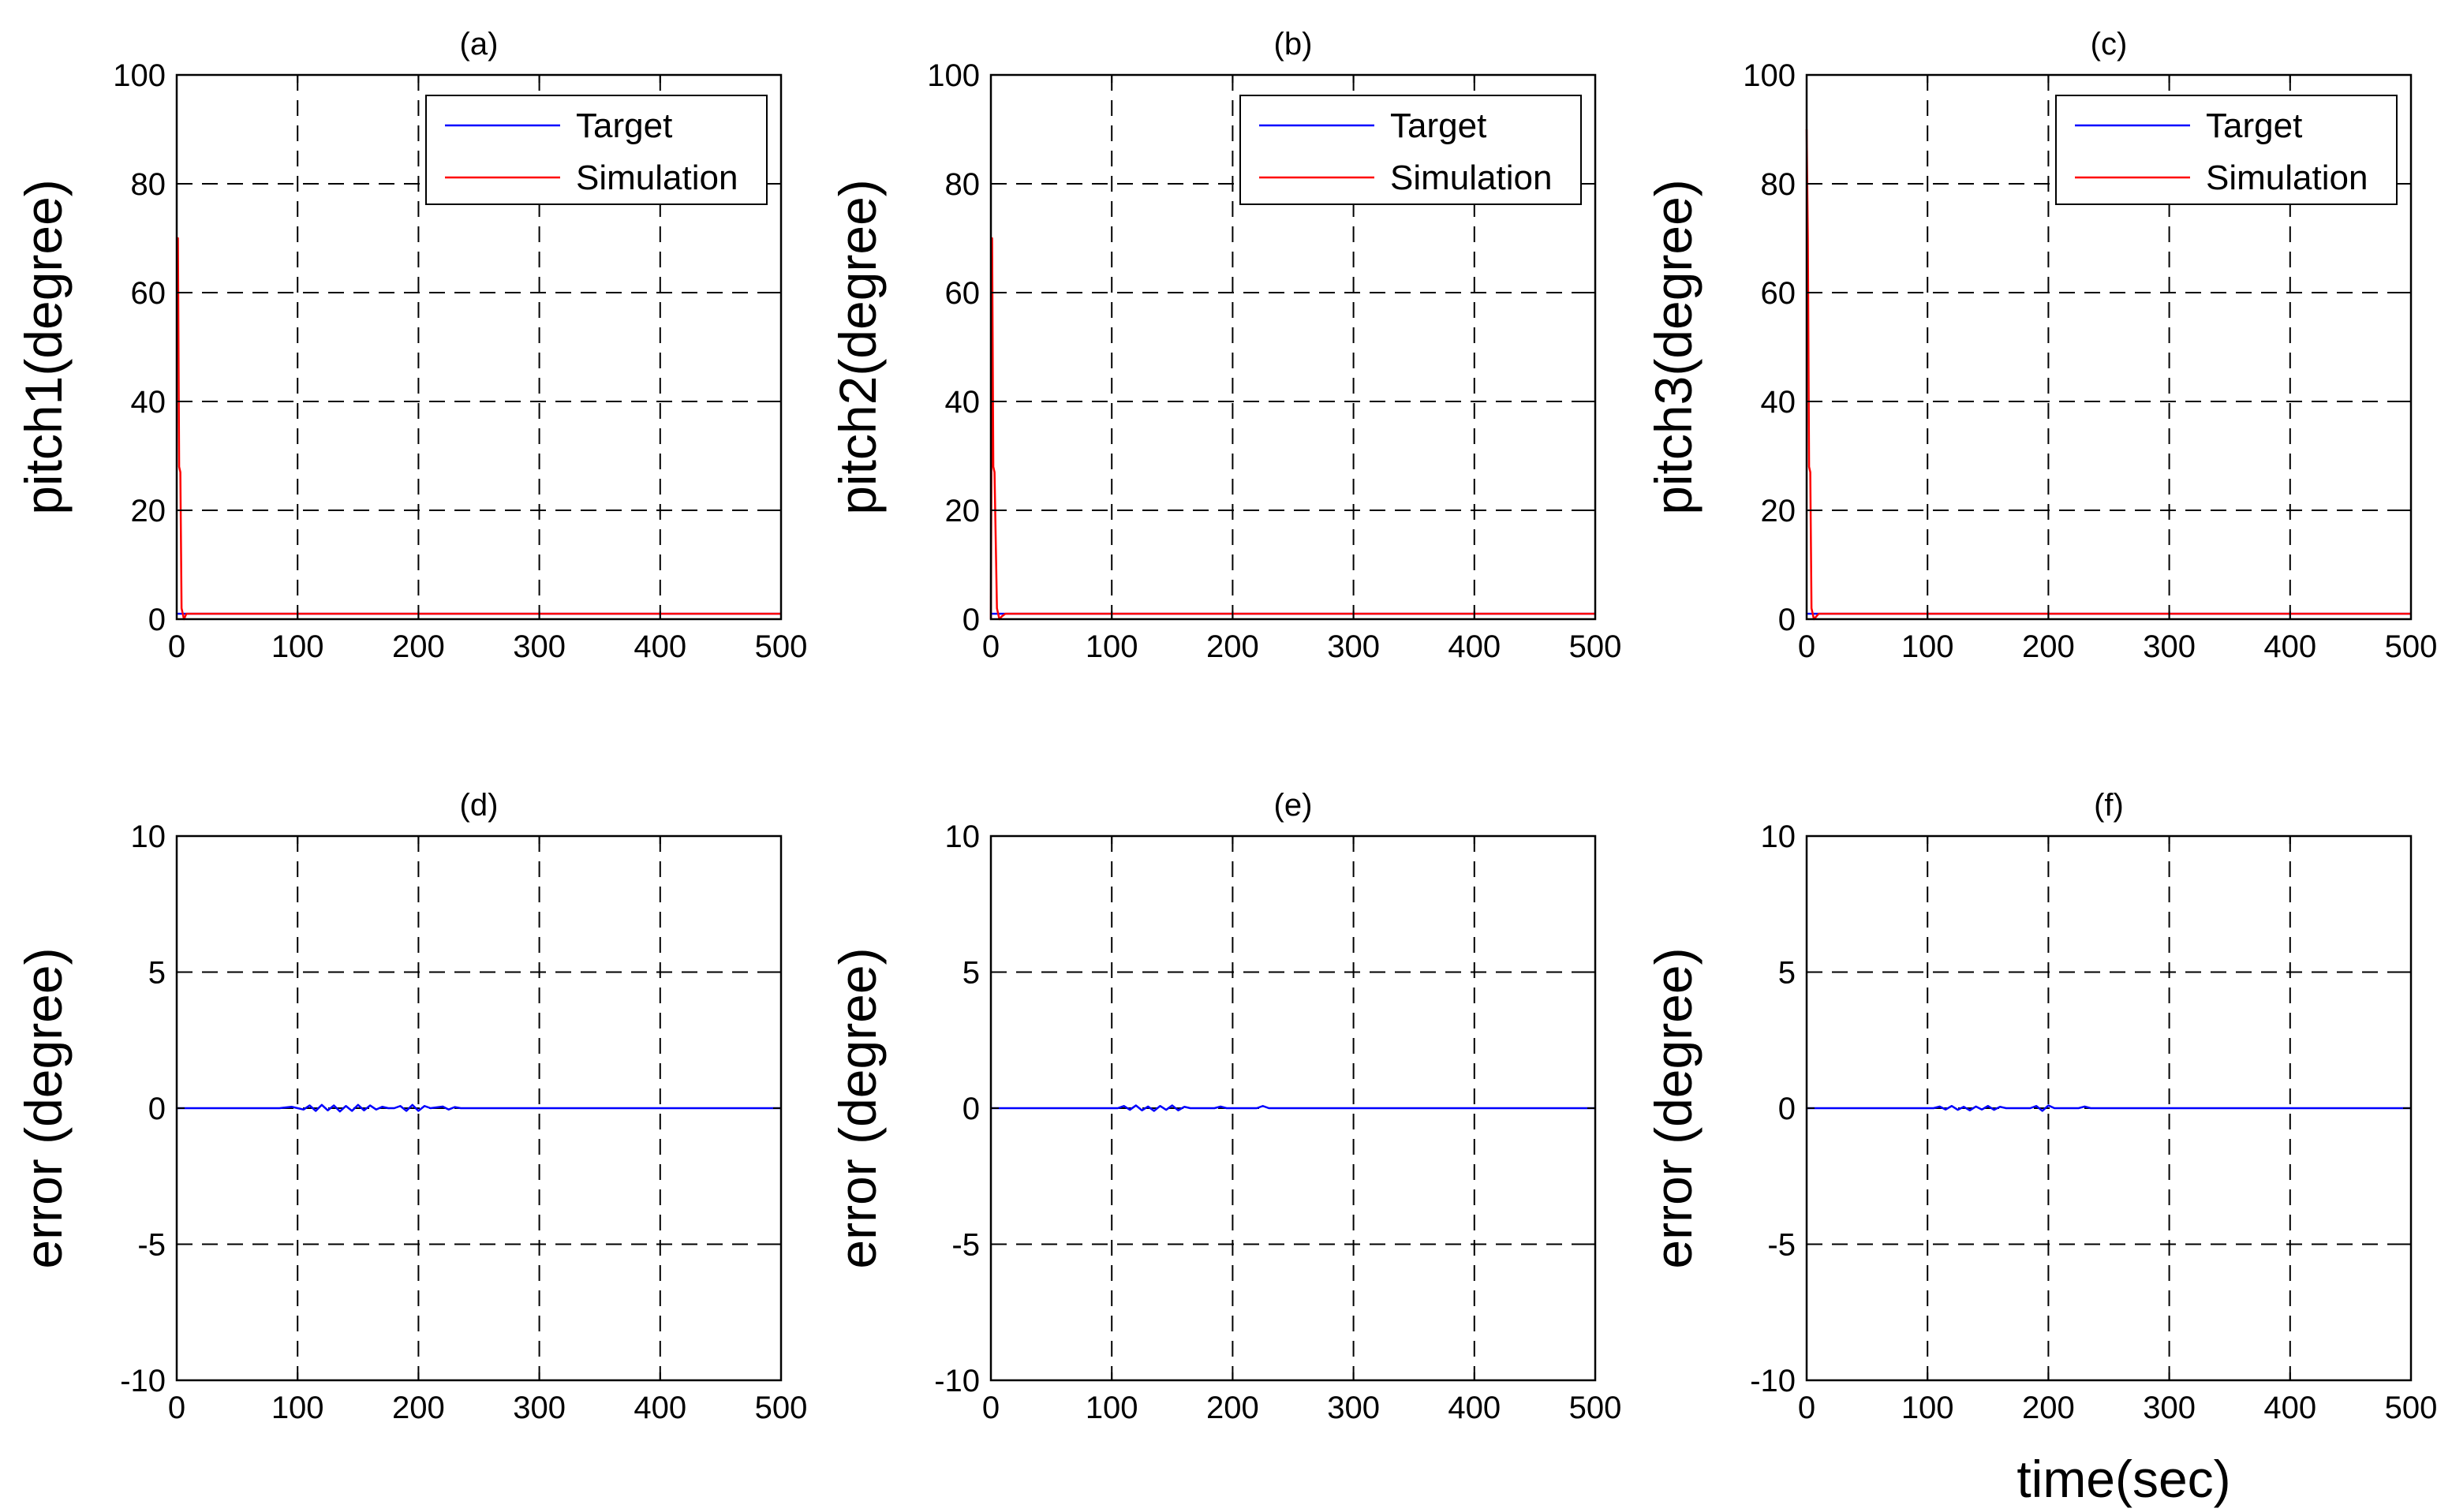  Describe the element at coordinates (2109, 44) in the screenshot. I see `panel-title: (c)` at that location.